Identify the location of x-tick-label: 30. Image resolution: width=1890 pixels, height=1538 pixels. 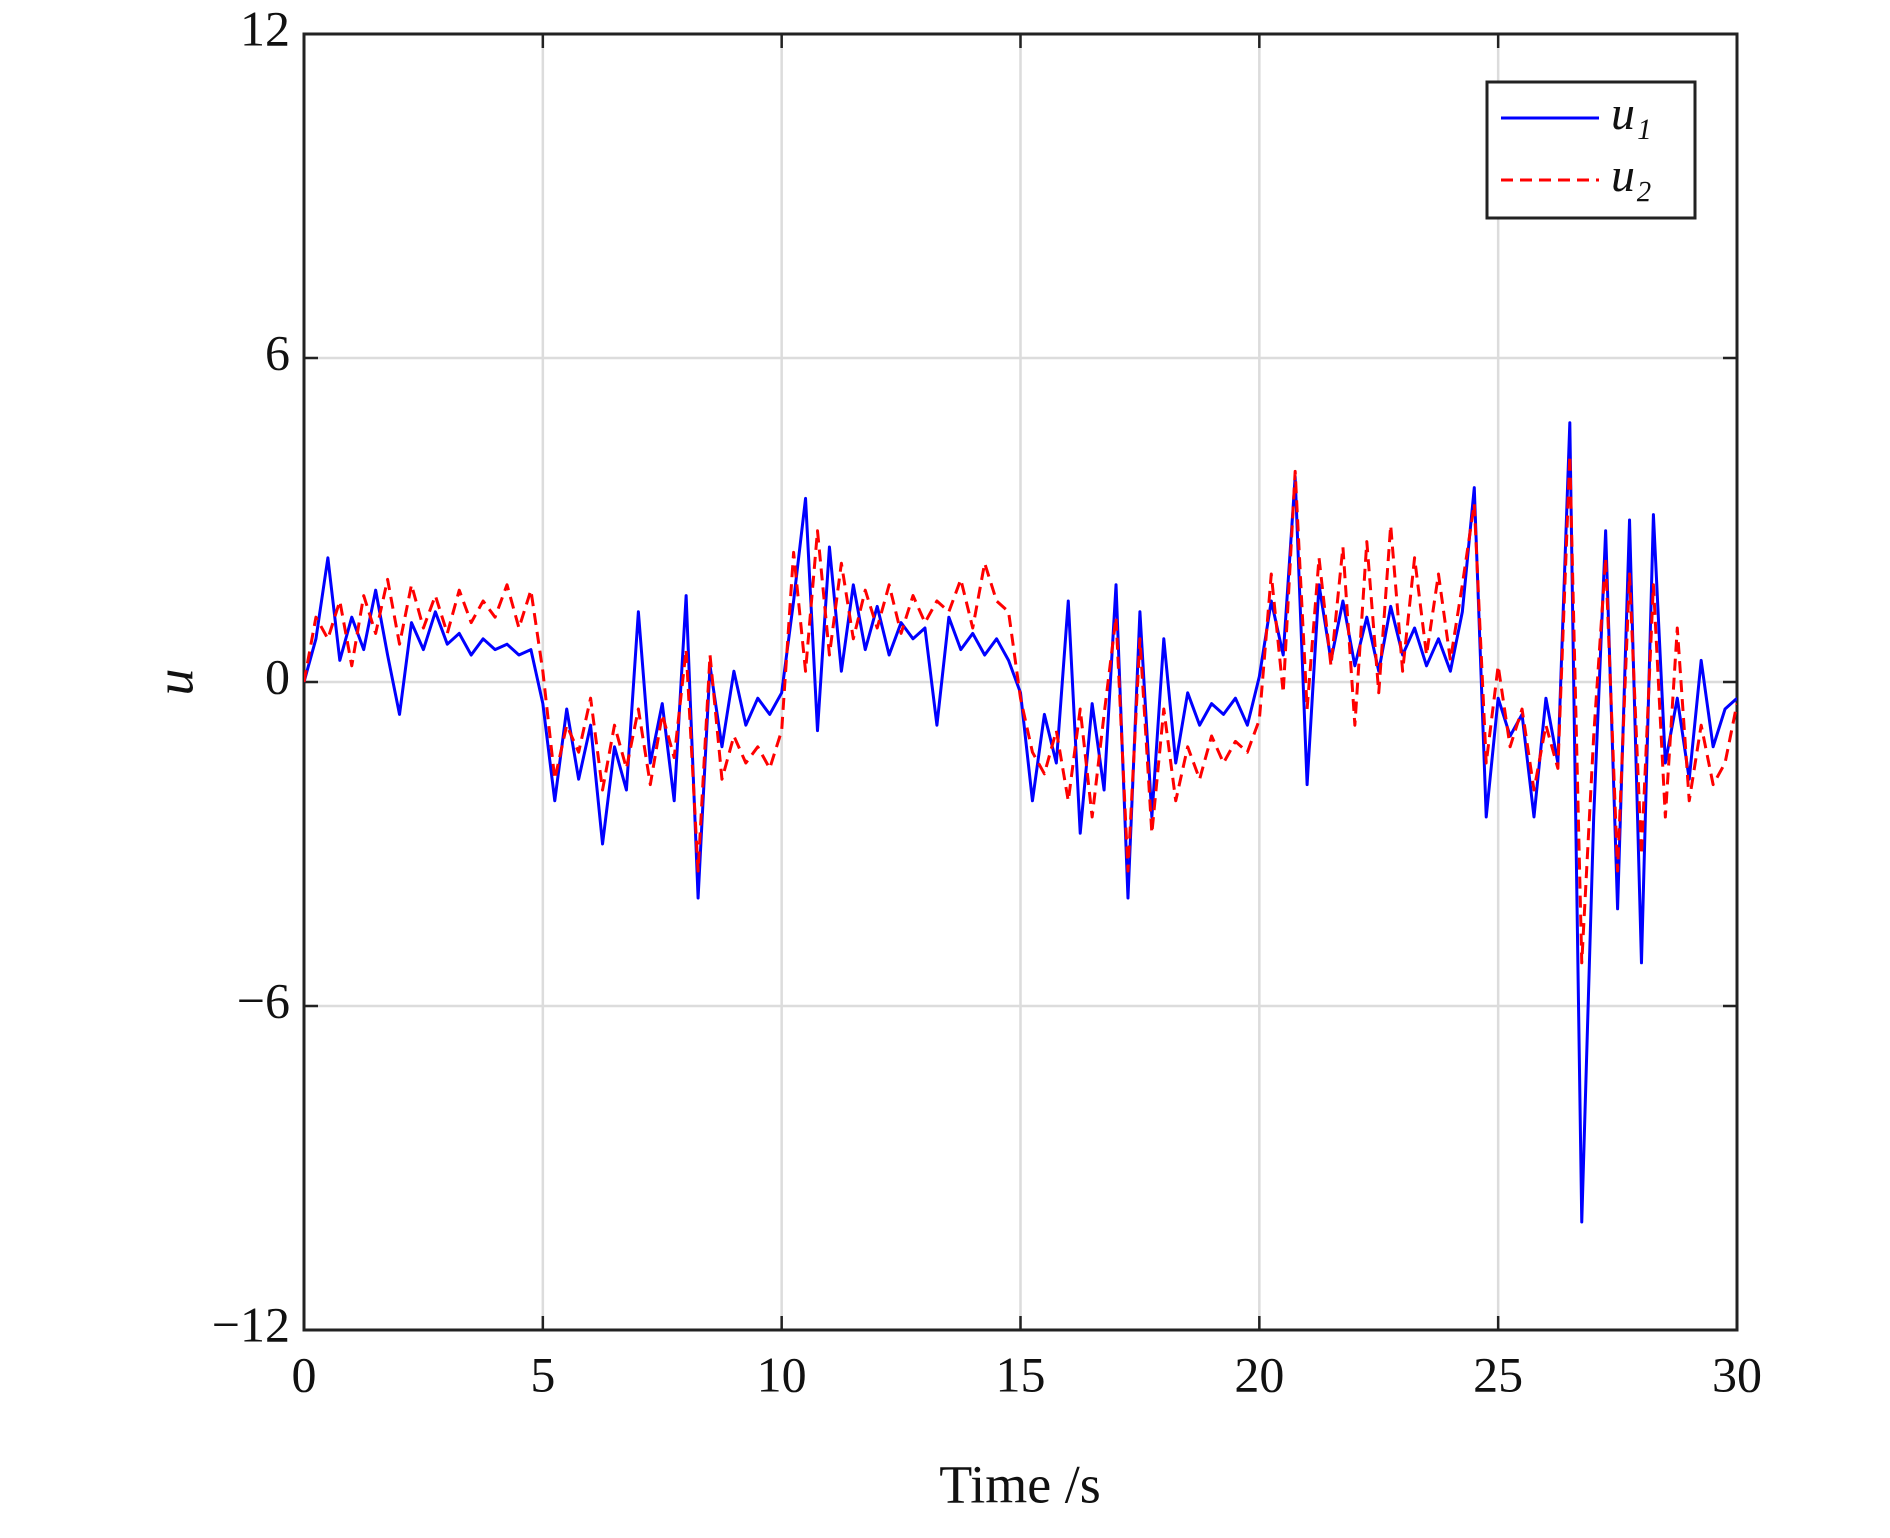
(1737, 1374).